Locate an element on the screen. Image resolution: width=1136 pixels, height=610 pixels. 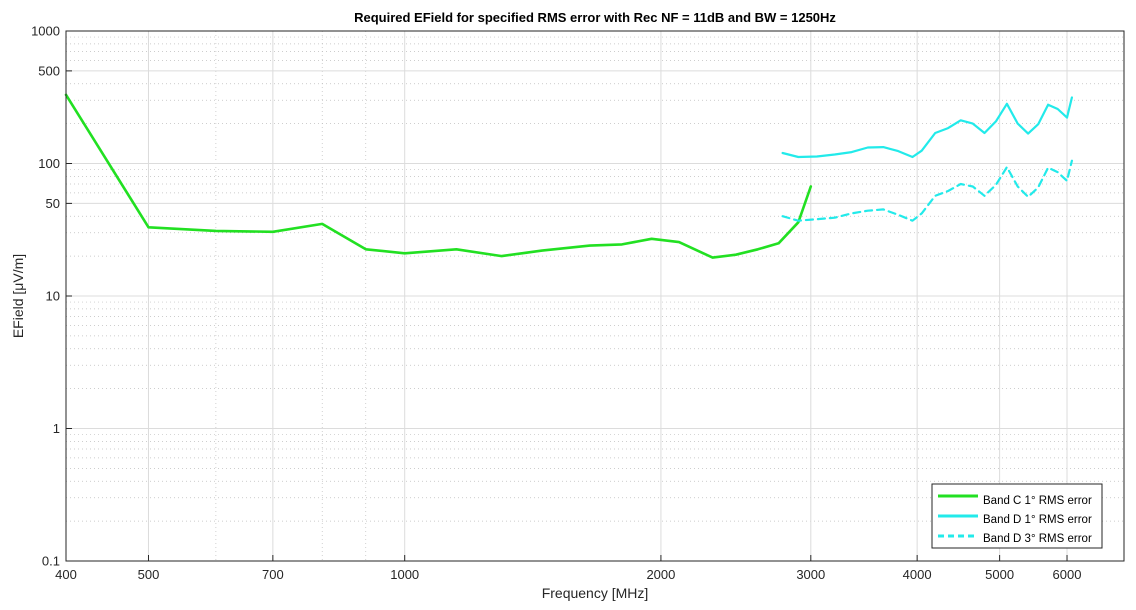
x-axis-ticks: 400 500 700 1000 2000 3000 4000 5000 6000 is located at coordinates (568, 568).